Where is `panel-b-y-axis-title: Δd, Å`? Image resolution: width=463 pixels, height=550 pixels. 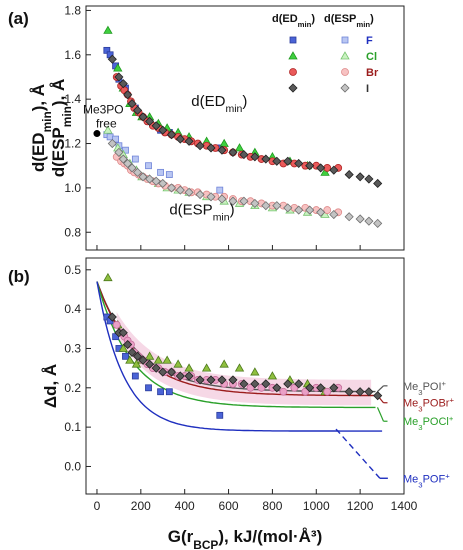
panel-b-y-axis-title: Δd, Å is located at coordinates (50, 386).